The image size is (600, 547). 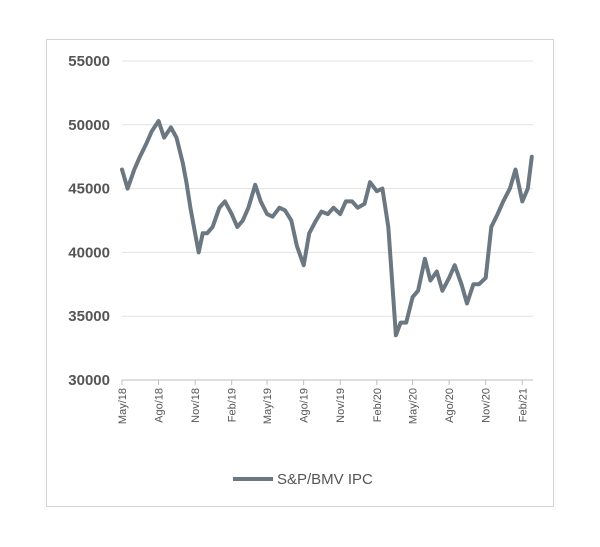 What do you see at coordinates (233, 405) in the screenshot?
I see `x-tick-label: Feb/19` at bounding box center [233, 405].